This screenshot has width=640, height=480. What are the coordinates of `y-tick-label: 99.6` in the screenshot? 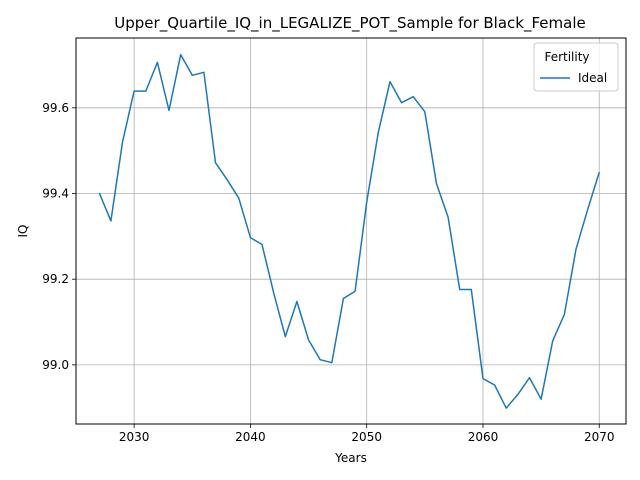 It's located at (55, 108).